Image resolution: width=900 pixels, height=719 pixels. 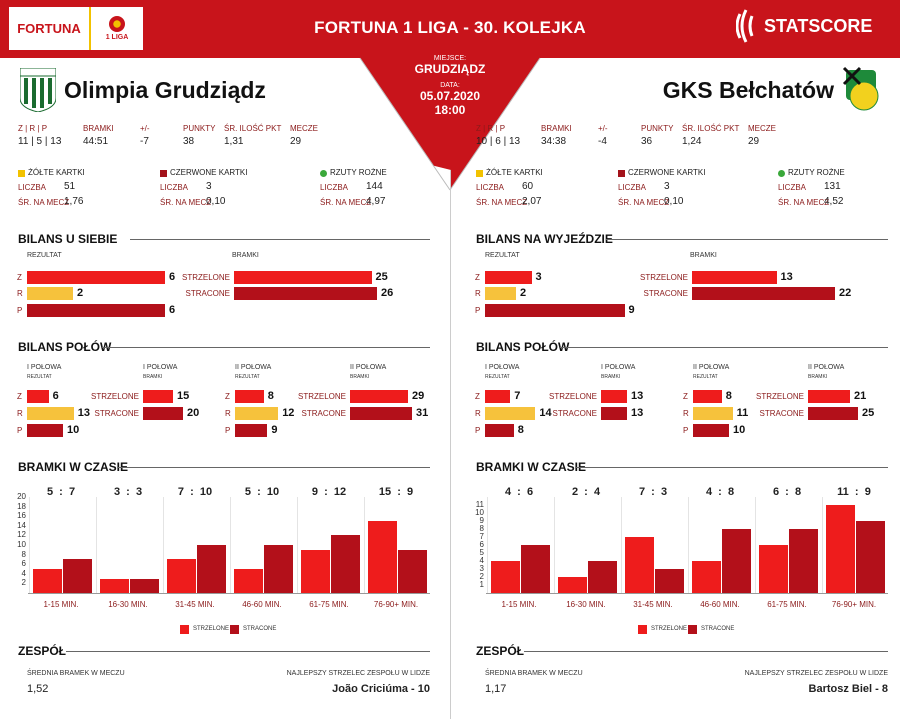 What do you see at coordinates (496, 689) in the screenshot?
I see `away-avg-goals-value: 1,17` at bounding box center [496, 689].